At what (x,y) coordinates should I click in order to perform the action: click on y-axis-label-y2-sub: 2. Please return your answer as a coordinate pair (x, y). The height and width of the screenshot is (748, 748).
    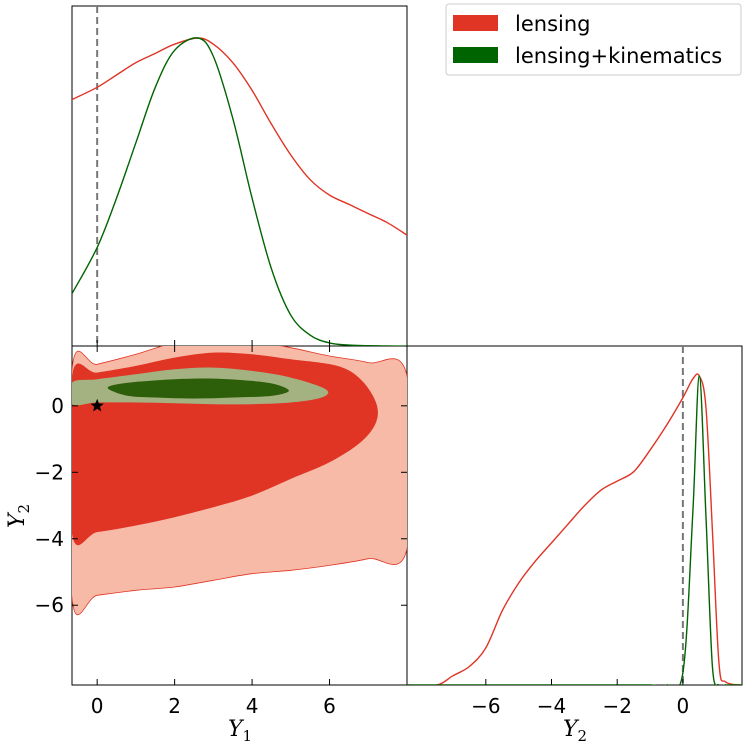
    Looking at the image, I should click on (24, 509).